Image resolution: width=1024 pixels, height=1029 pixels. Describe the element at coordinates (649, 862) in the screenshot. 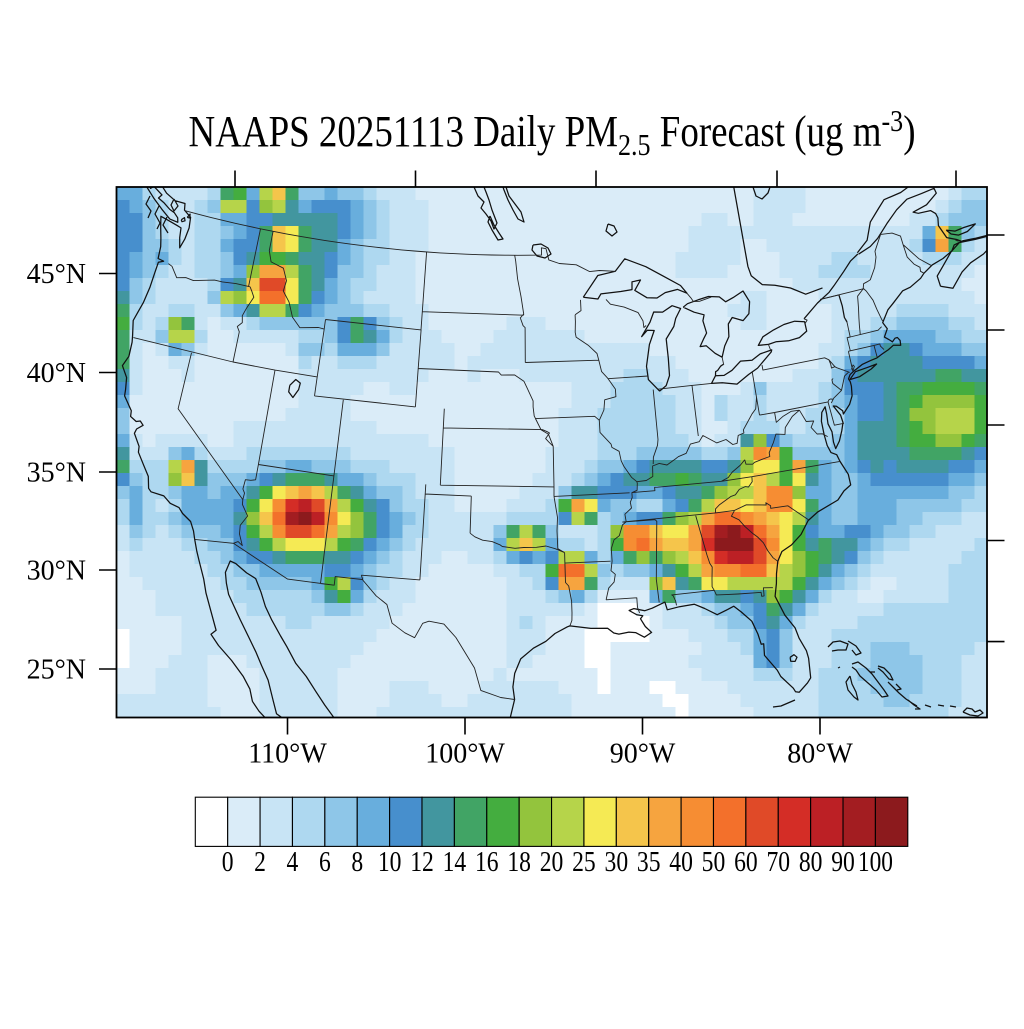

I see `svg-text: 35` at that location.